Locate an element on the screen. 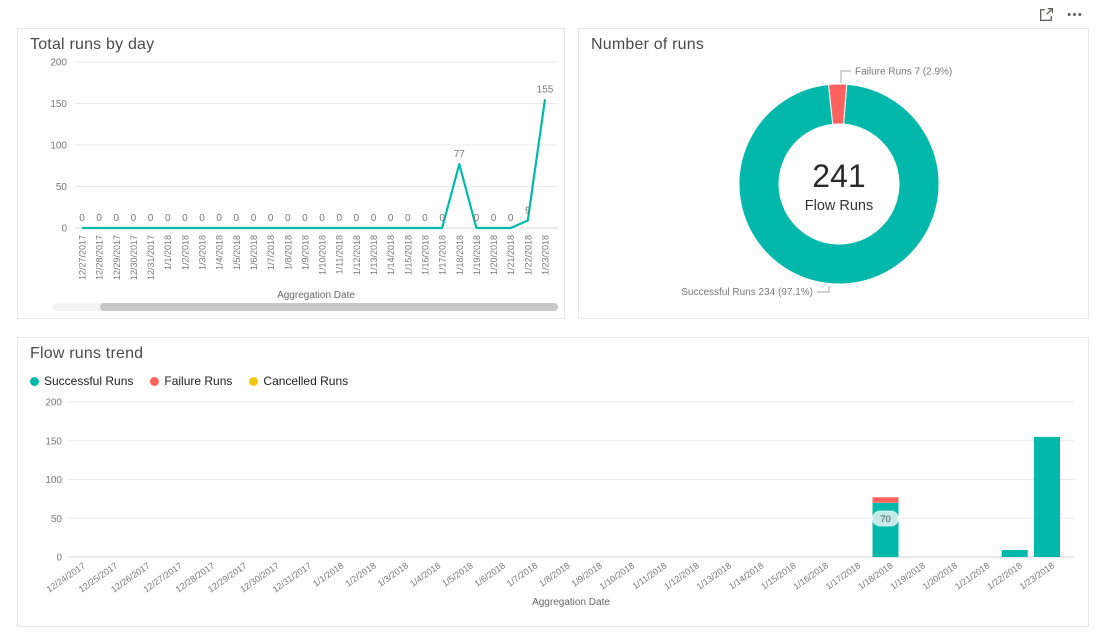 The width and height of the screenshot is (1101, 639). donut-center-value: 241 is located at coordinates (838, 176).